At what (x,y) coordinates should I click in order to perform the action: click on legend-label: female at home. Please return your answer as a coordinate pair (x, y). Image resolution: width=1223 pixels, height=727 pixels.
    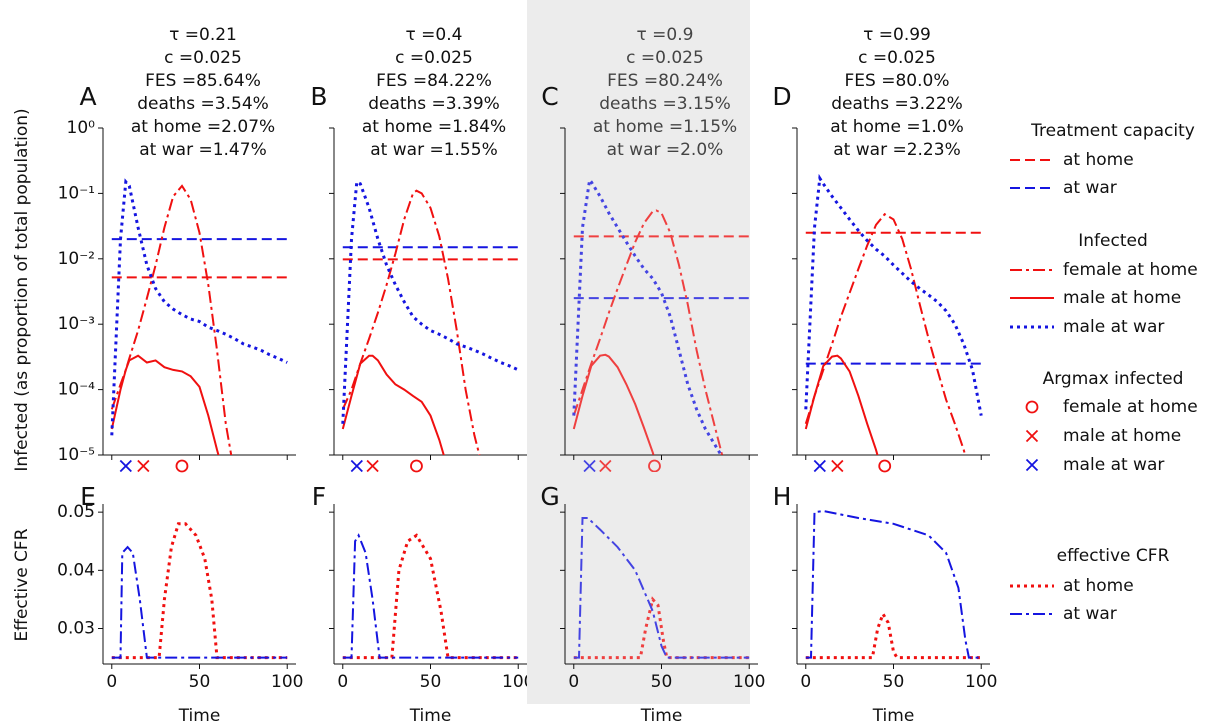
    Looking at the image, I should click on (1130, 407).